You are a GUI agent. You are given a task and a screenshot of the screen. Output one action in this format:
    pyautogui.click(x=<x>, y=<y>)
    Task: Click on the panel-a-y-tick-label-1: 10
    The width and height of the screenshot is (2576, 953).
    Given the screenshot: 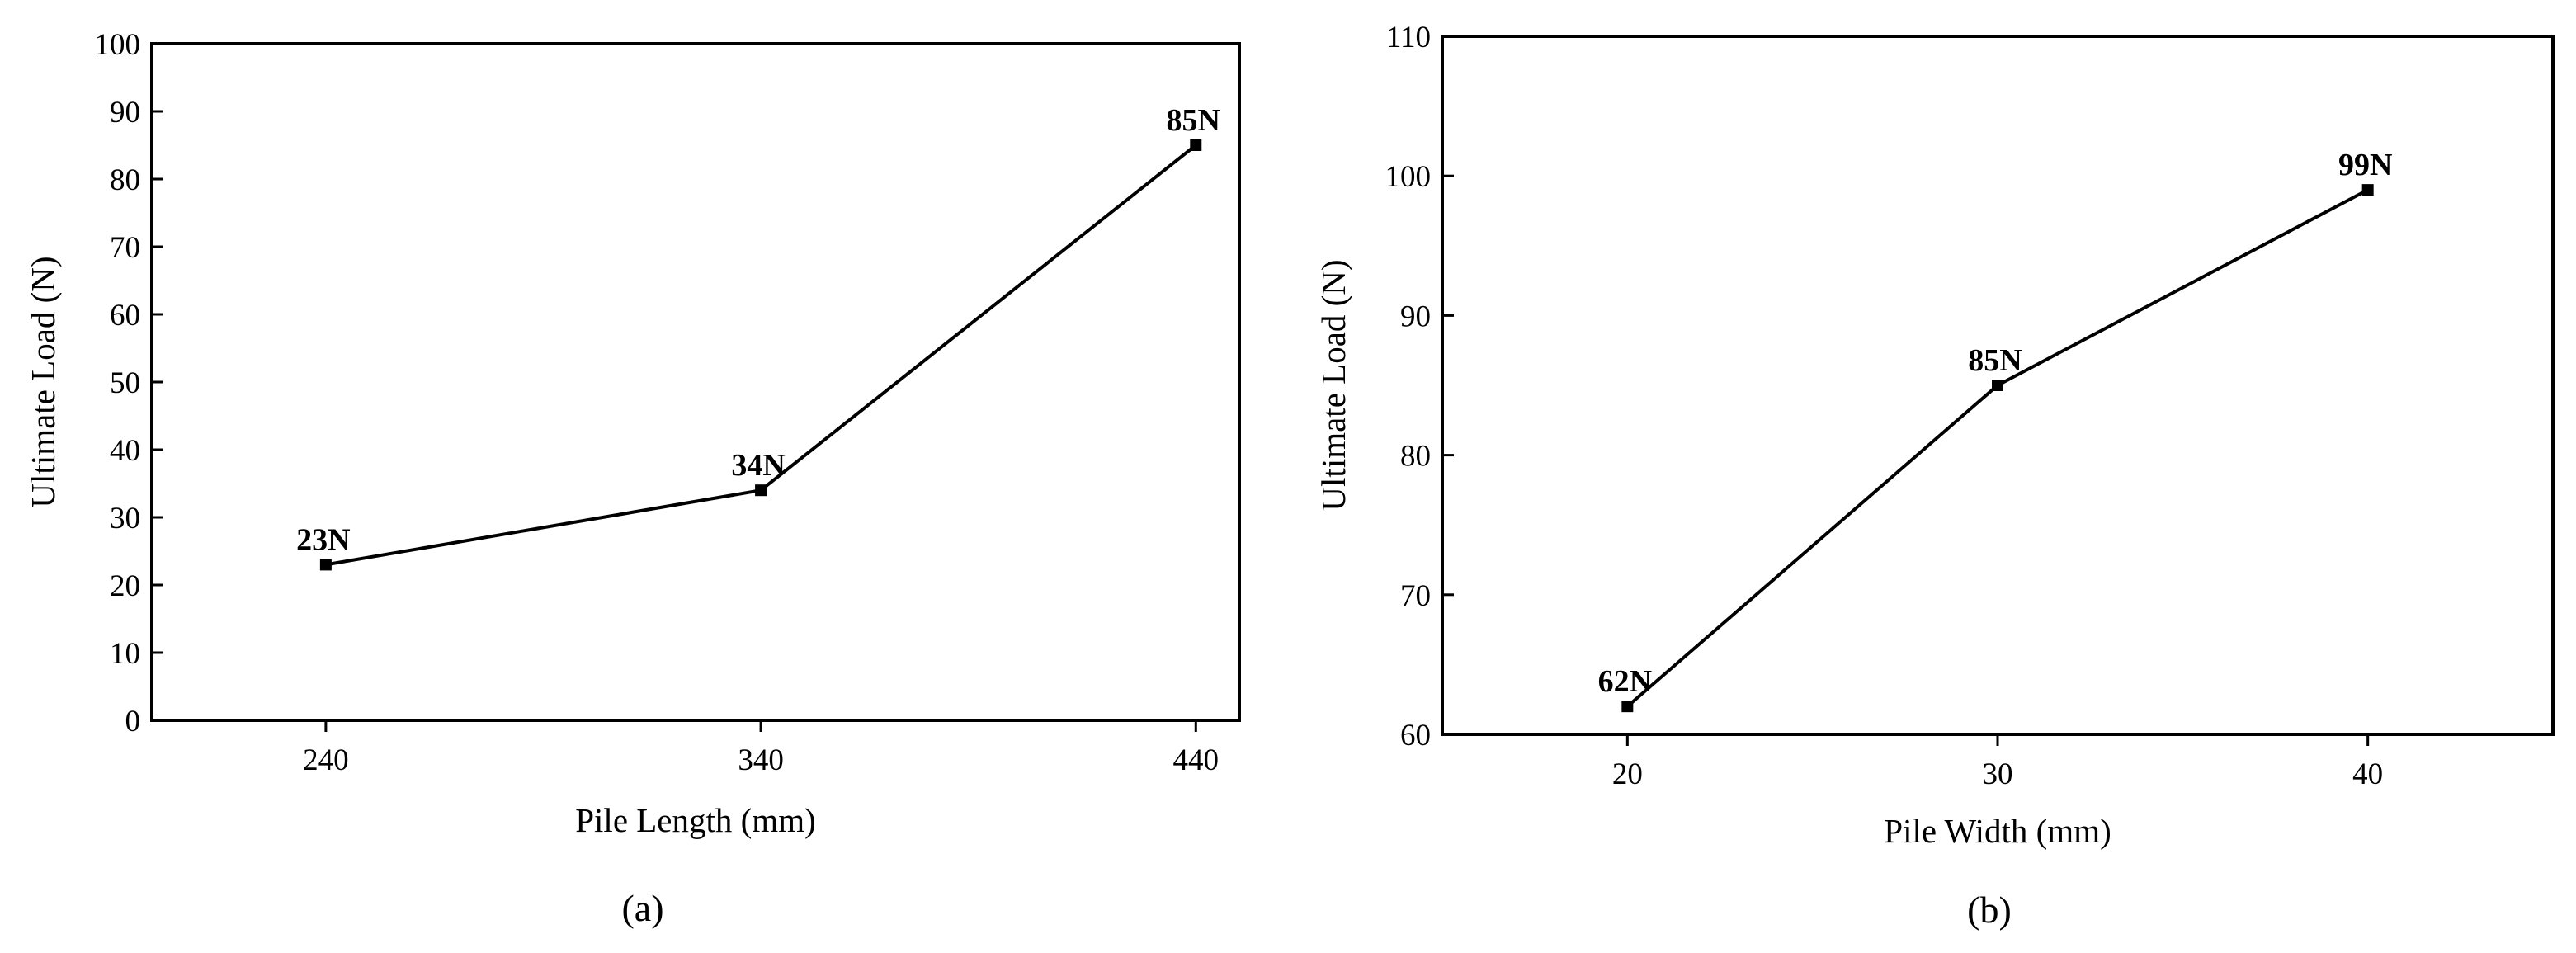 What is the action you would take?
    pyautogui.click(x=125, y=654)
    